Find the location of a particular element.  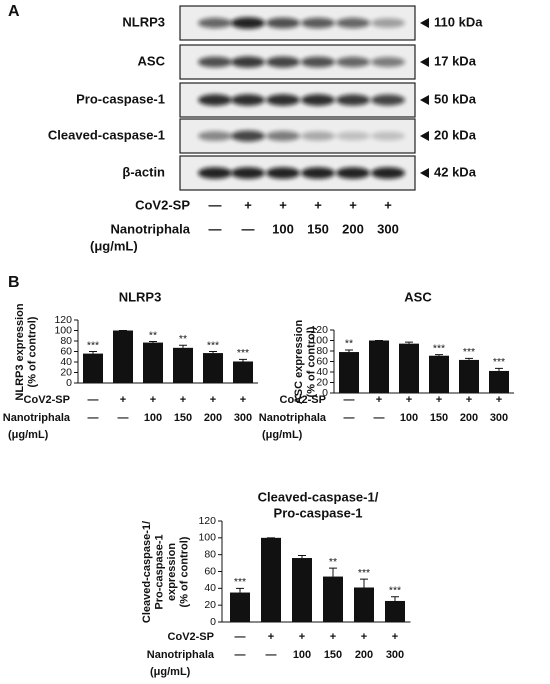

chart-title: Cleaved-caspase-1/ is located at coordinates (318, 496).